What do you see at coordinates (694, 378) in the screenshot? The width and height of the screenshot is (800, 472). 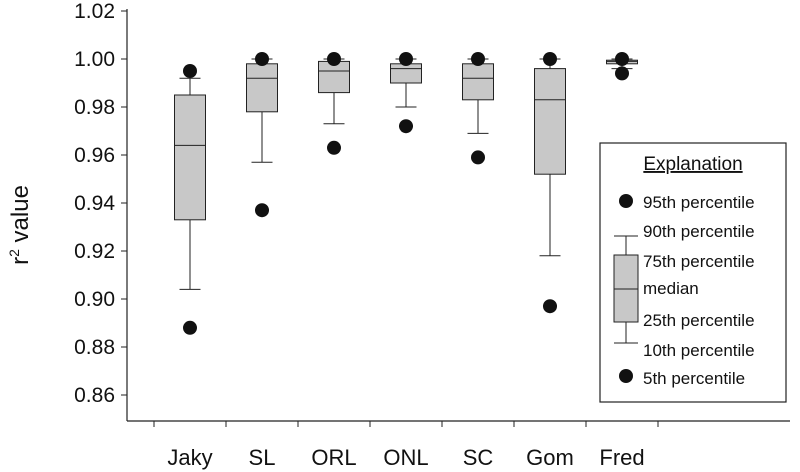 I see `legend-p5-label: 5th percentile` at bounding box center [694, 378].